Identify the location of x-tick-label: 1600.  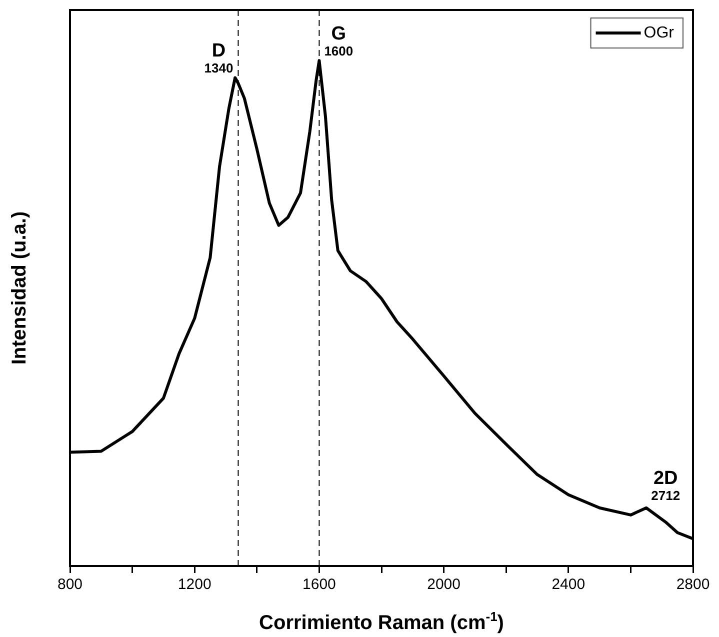
(319, 585).